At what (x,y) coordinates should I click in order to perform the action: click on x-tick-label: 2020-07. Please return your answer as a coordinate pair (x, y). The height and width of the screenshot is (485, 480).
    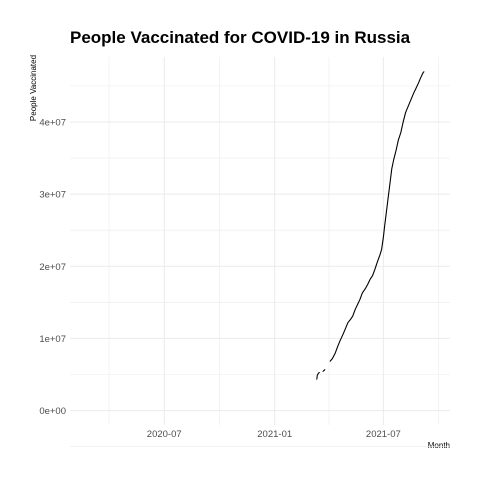
    Looking at the image, I should click on (164, 434).